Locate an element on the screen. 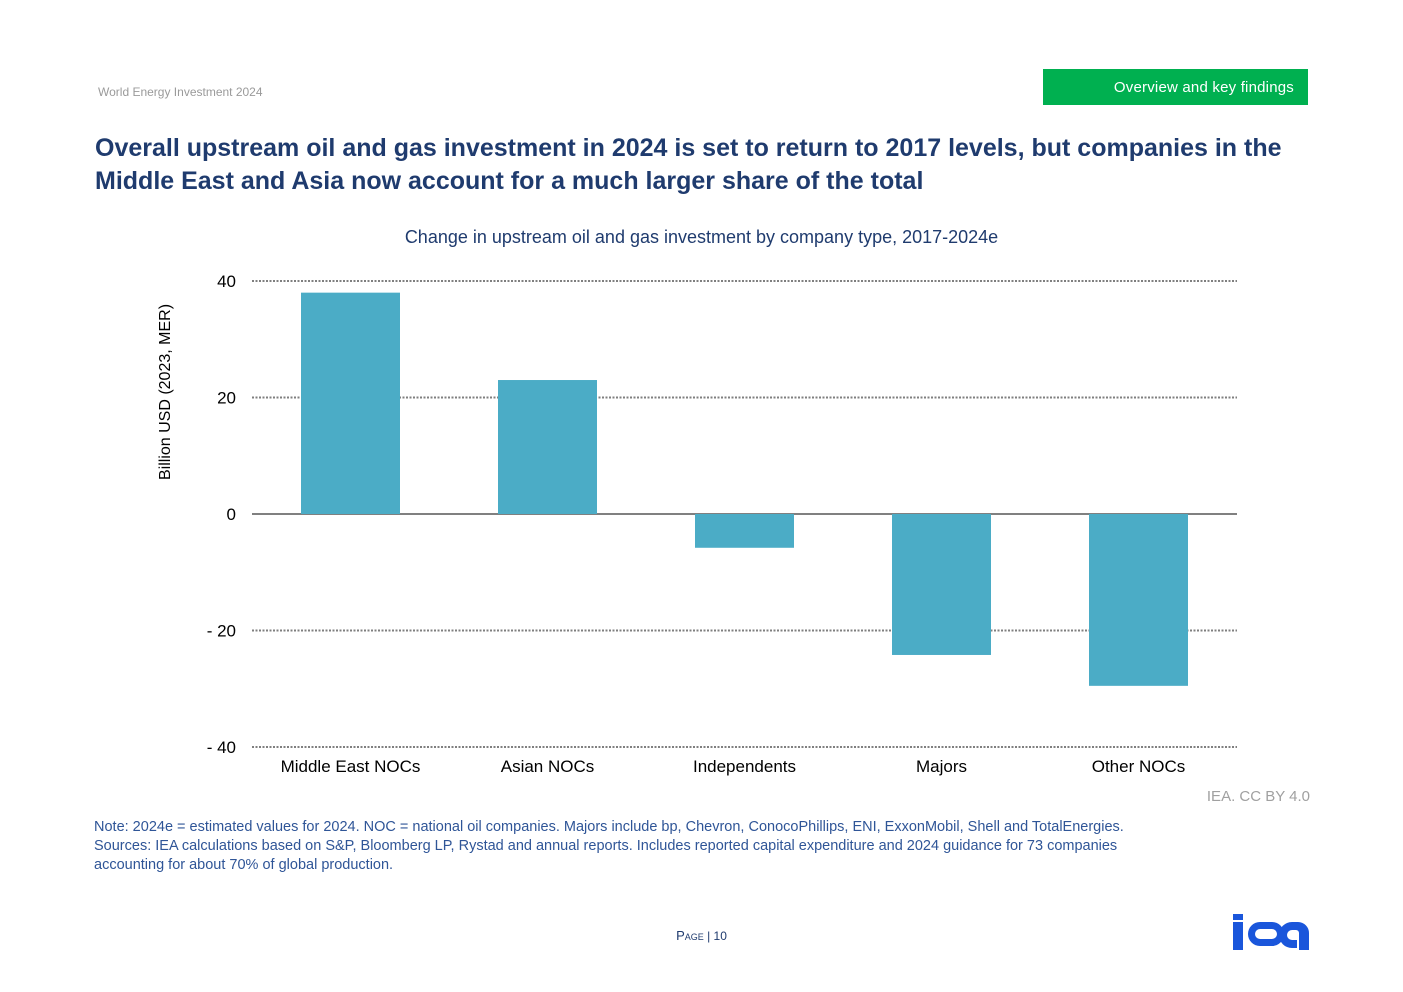  category-label: Independents is located at coordinates (744, 766).